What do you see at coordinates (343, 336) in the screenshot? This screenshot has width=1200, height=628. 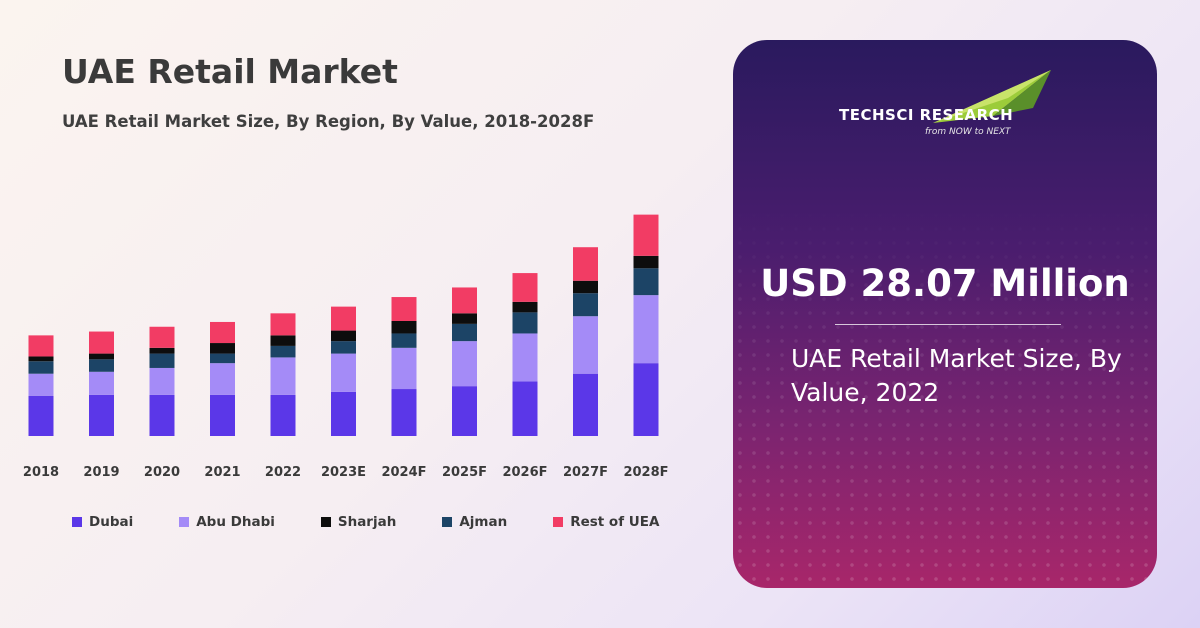 I see `bar-sharjah-2023e` at bounding box center [343, 336].